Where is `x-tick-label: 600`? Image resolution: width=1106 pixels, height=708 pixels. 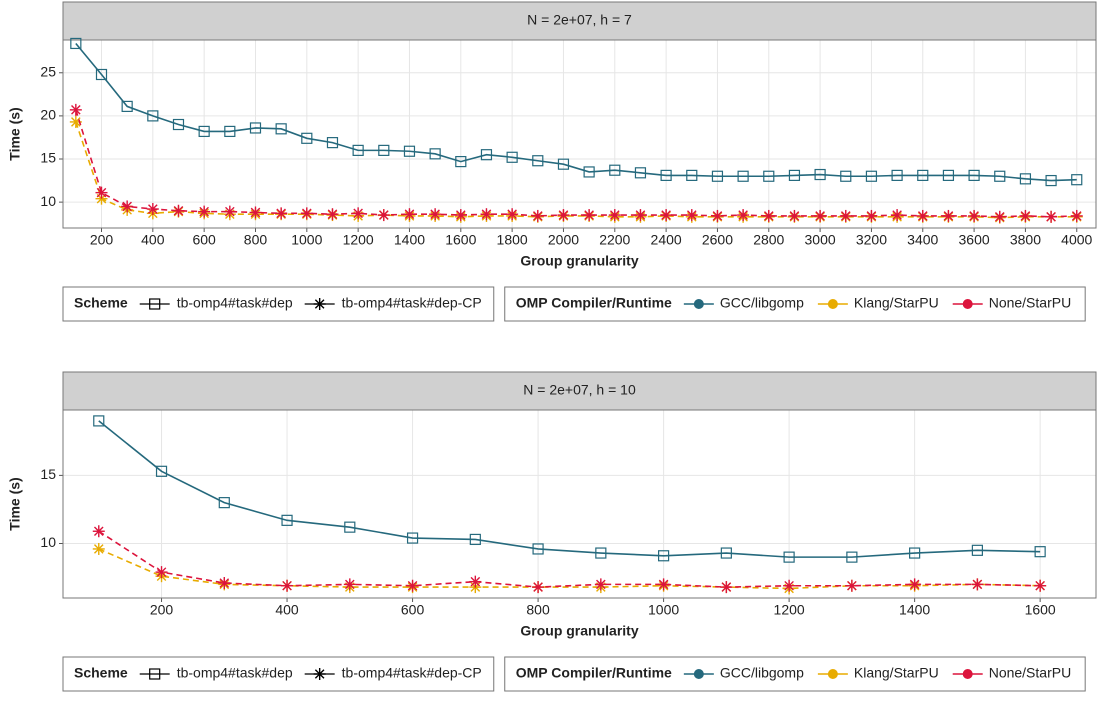
x-tick-label: 600 is located at coordinates (413, 610).